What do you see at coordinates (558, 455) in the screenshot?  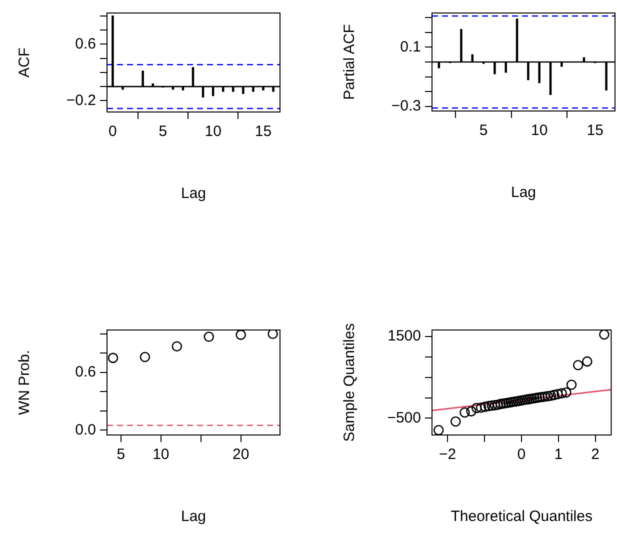 I see `x-tick-label: 1` at bounding box center [558, 455].